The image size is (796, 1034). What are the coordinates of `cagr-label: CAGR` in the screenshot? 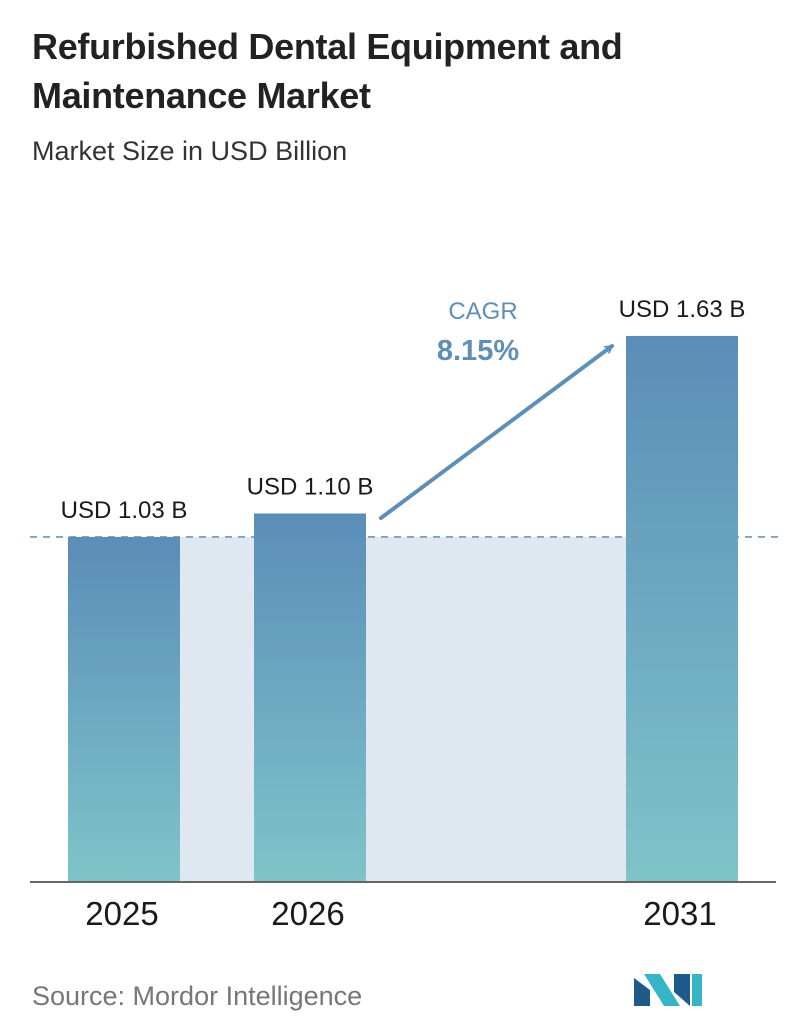 It's located at (482, 311).